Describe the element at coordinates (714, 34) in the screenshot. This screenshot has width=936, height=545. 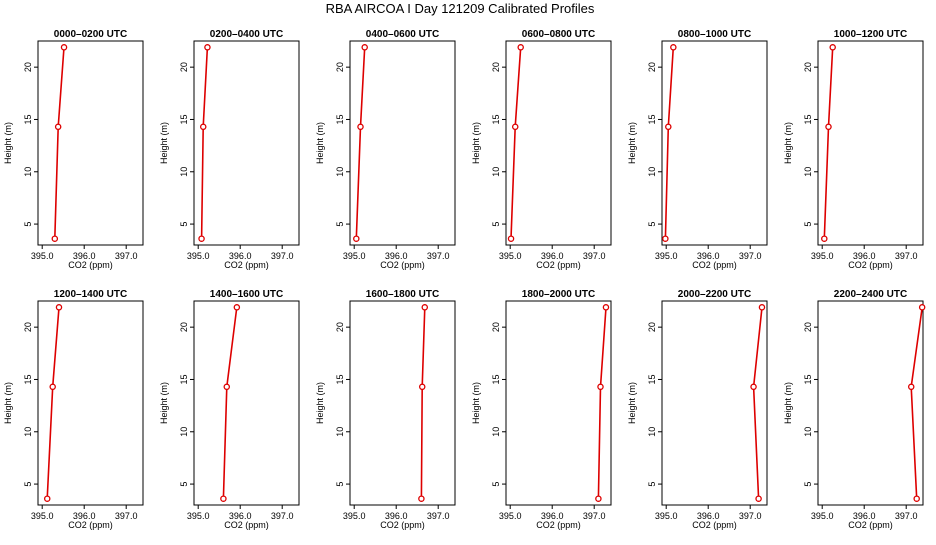
I see `panel-title: 0800–1000 UTC` at that location.